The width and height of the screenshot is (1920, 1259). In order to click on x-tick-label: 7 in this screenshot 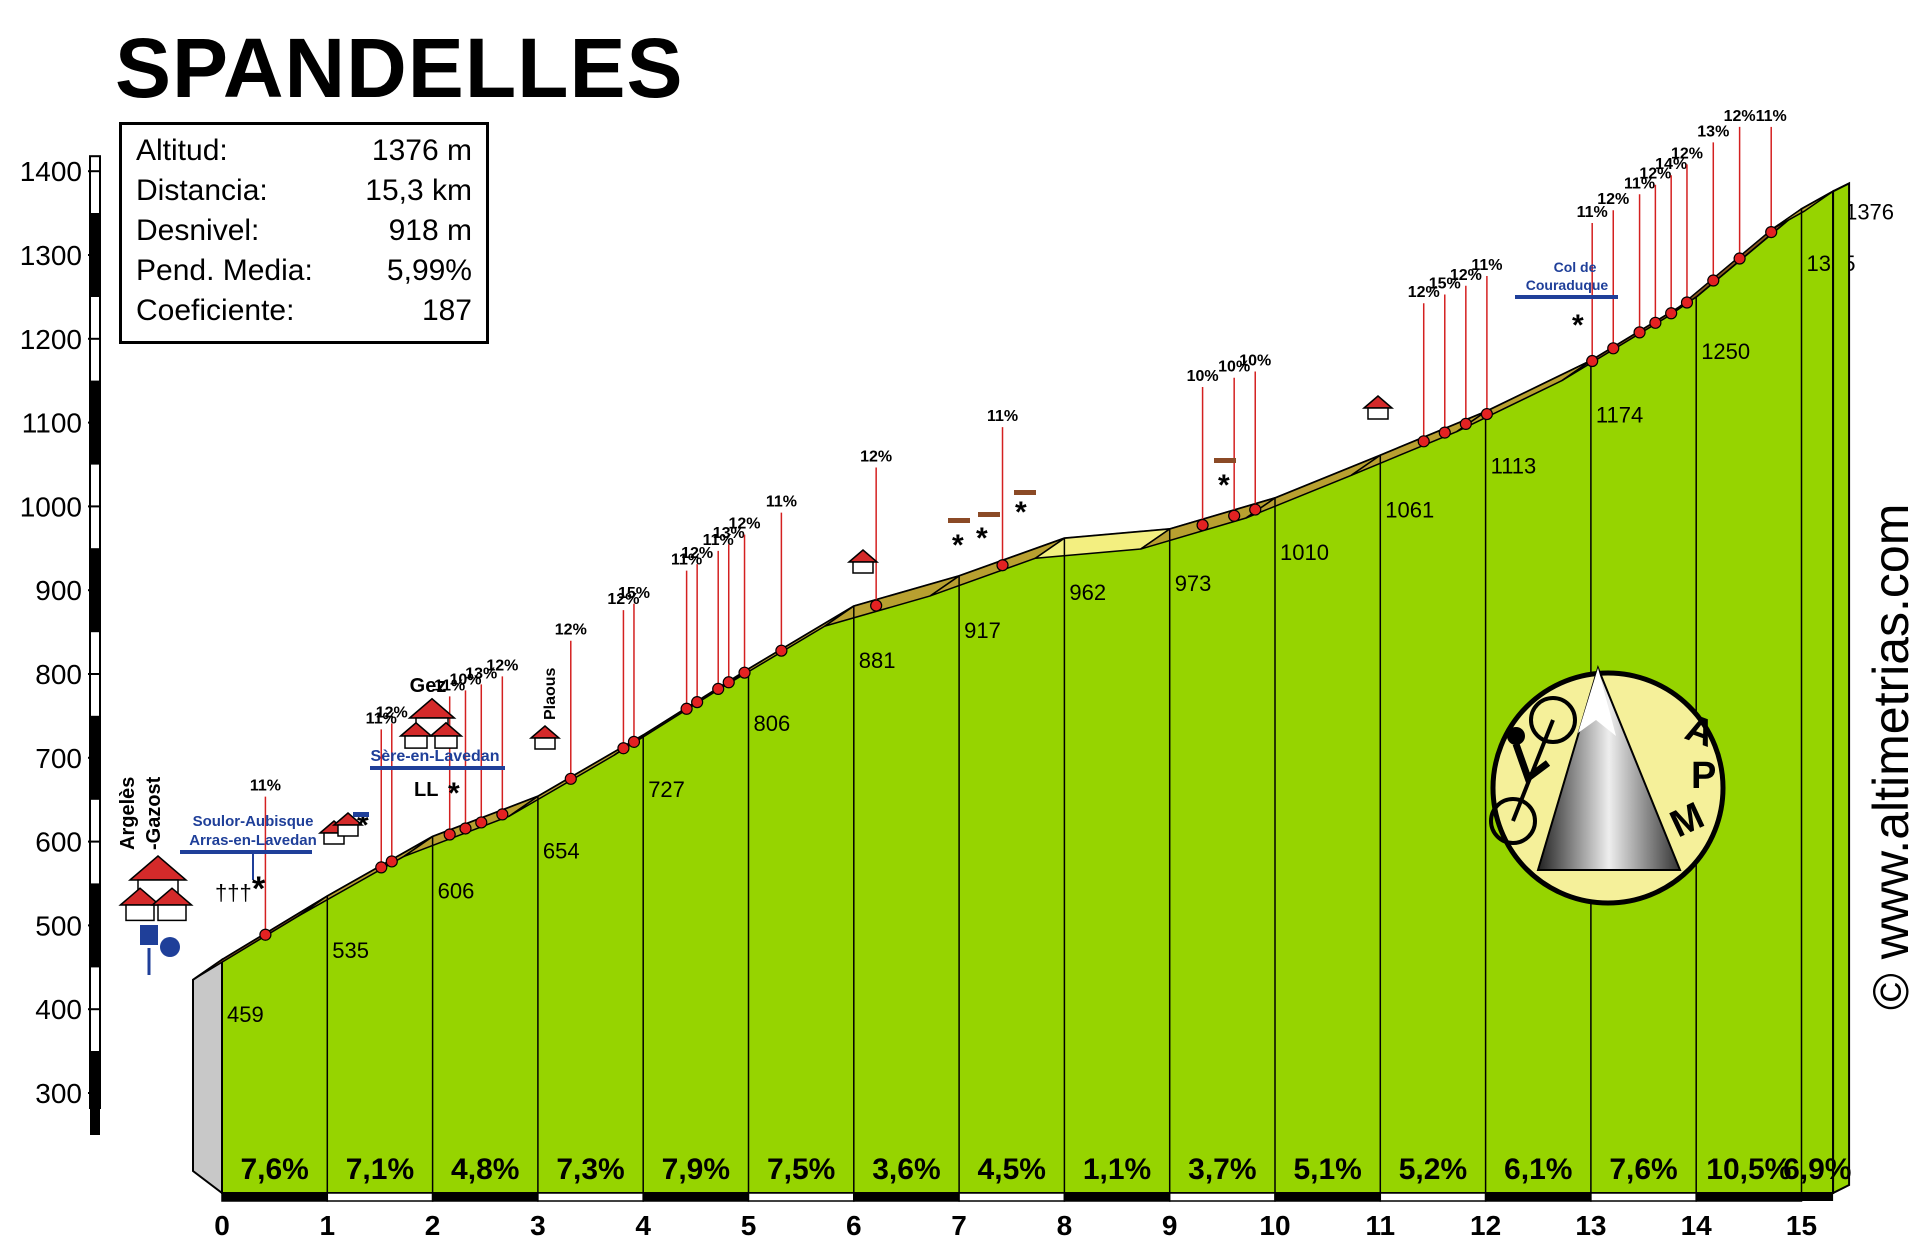, I will do `click(959, 1225)`.